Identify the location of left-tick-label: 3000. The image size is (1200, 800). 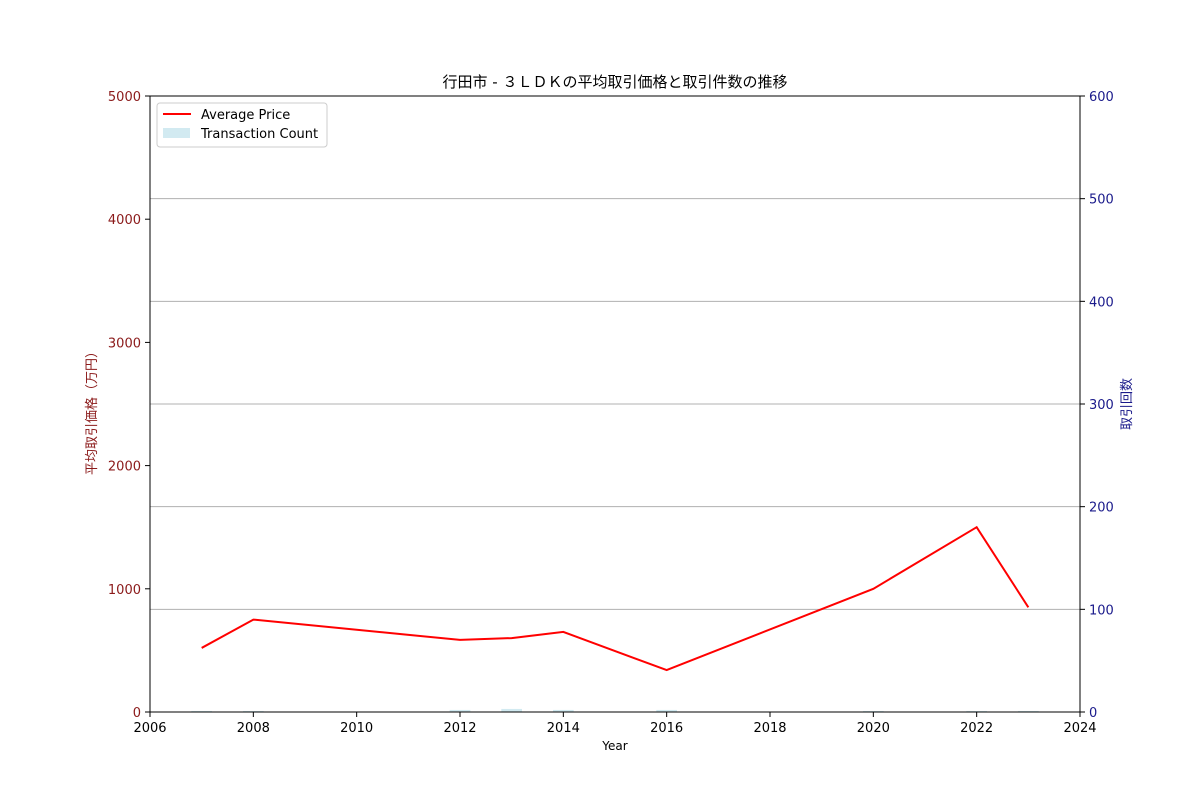
(124, 343).